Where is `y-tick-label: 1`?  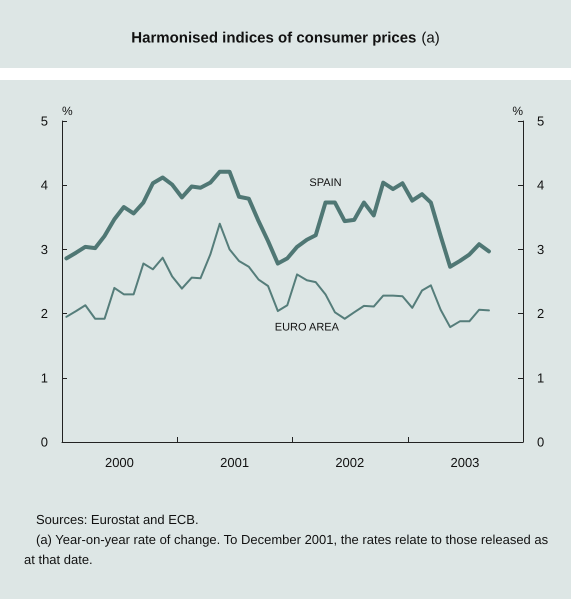 y-tick-label: 1 is located at coordinates (44, 378).